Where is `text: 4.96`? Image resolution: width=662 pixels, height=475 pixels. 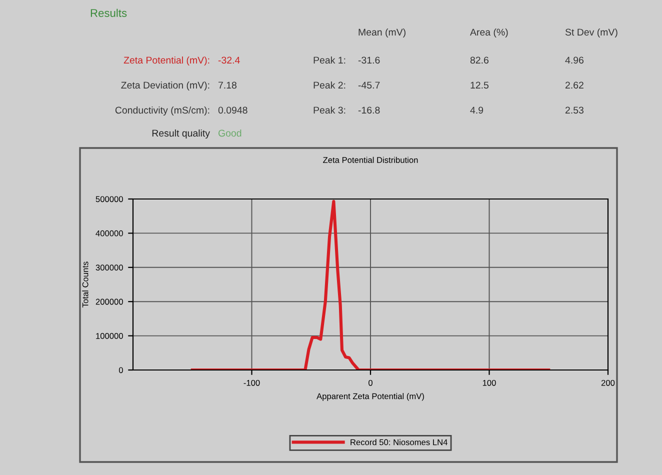
text: 4.96 is located at coordinates (574, 60).